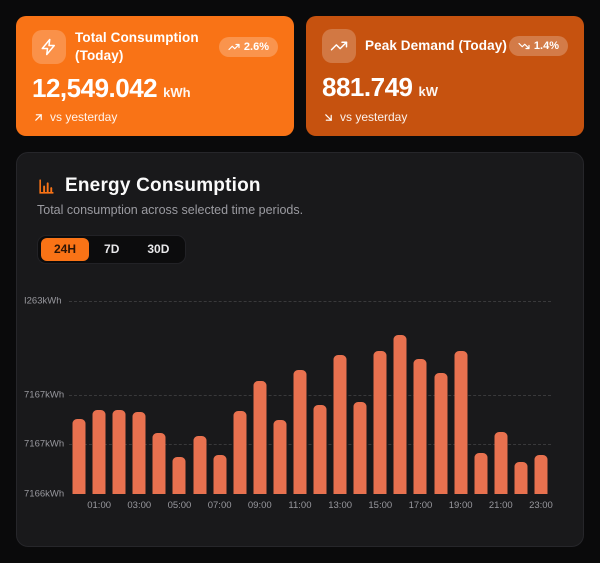 The image size is (600, 563). I want to click on bar-05:00, so click(179, 475).